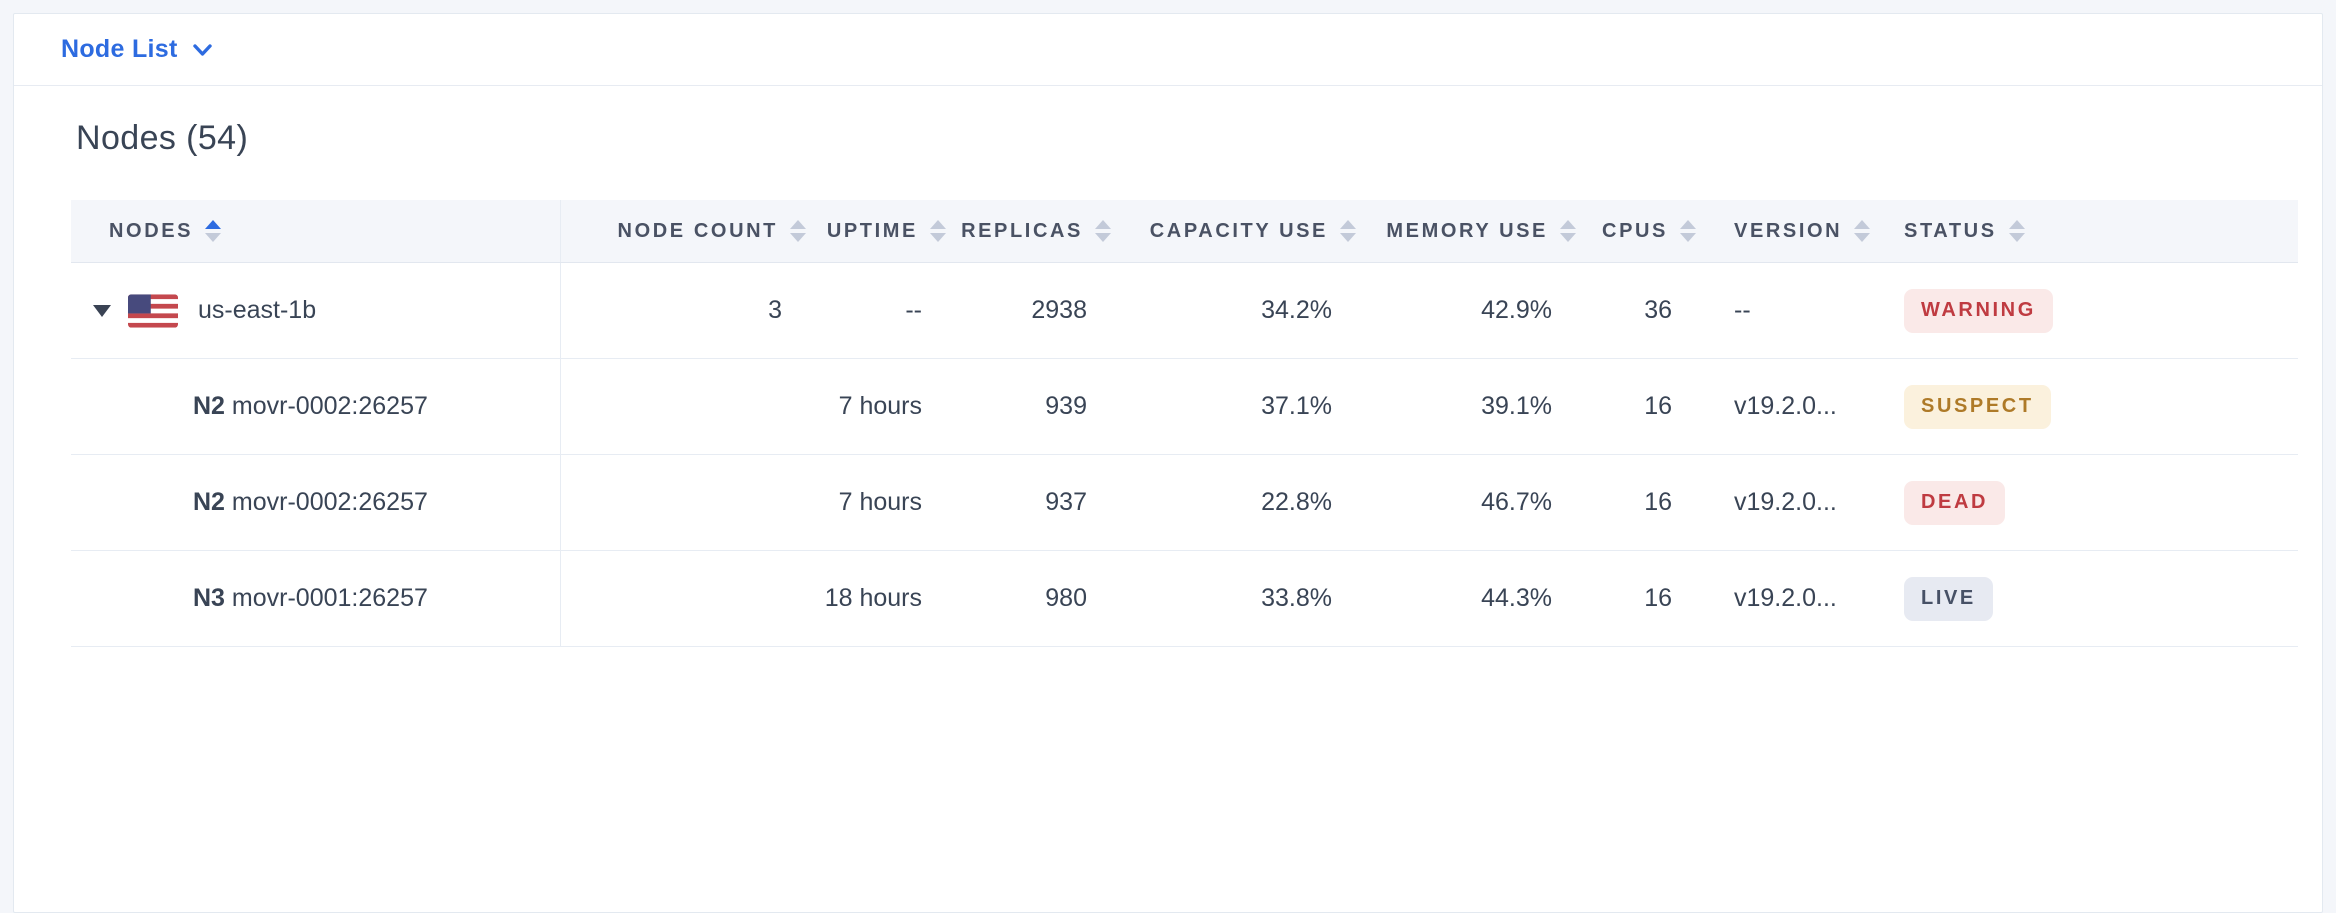 This screenshot has height=913, width=2336. What do you see at coordinates (1028, 502) in the screenshot?
I see `cell-replicas: 937` at bounding box center [1028, 502].